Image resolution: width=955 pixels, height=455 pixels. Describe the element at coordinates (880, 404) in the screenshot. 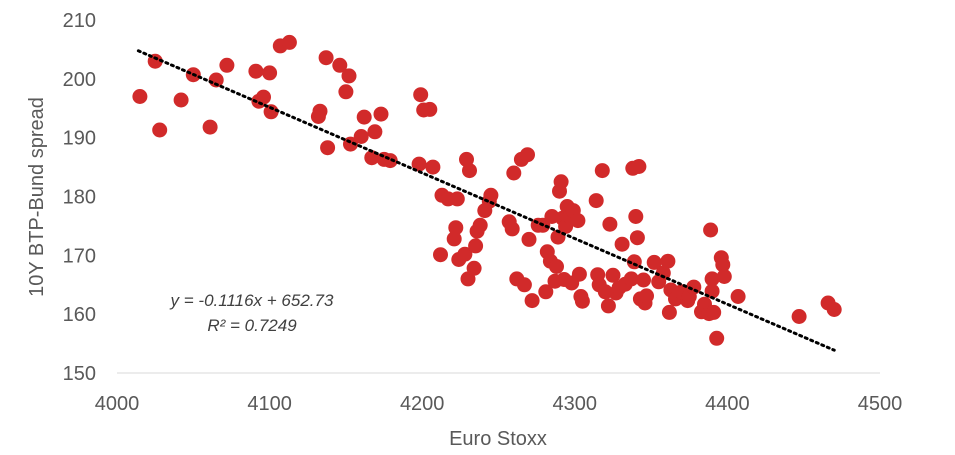

I see `x-tick-label: 4500` at that location.